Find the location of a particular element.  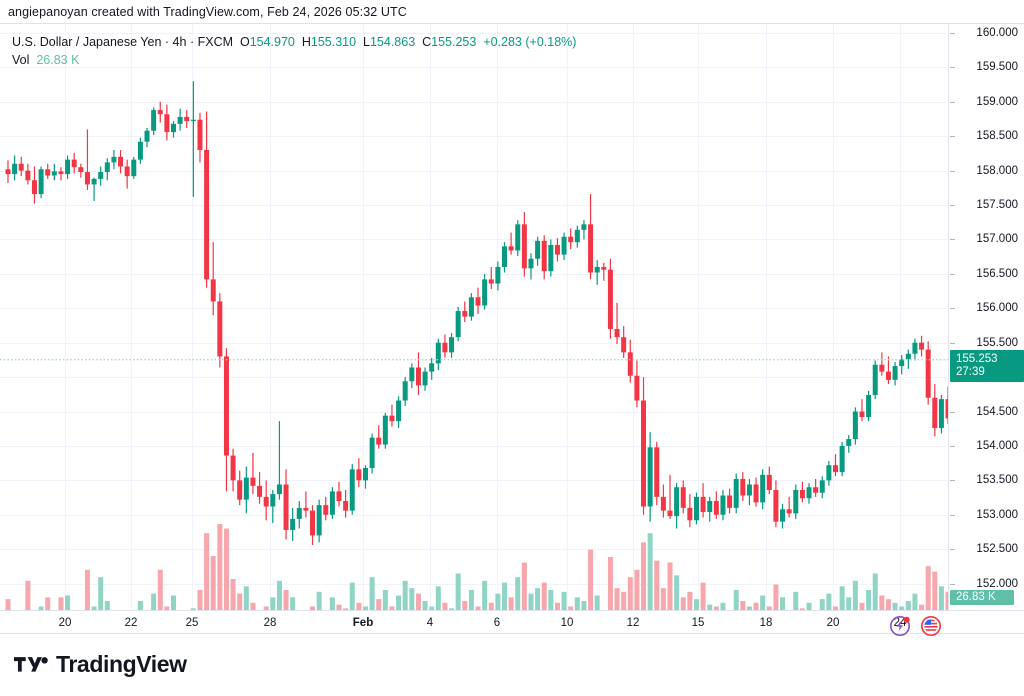

legend-open-value: 154.970 is located at coordinates (272, 42).